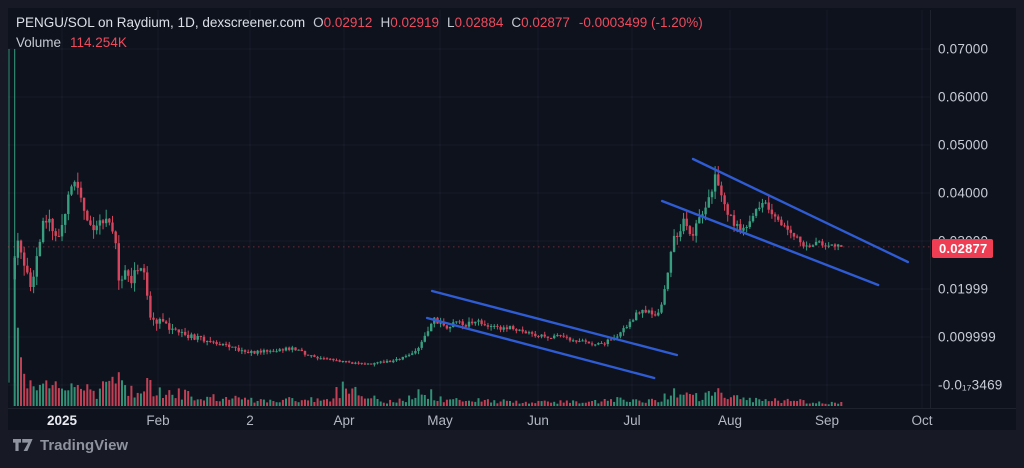 The image size is (1024, 468). I want to click on time-axis-label: Jun, so click(538, 420).